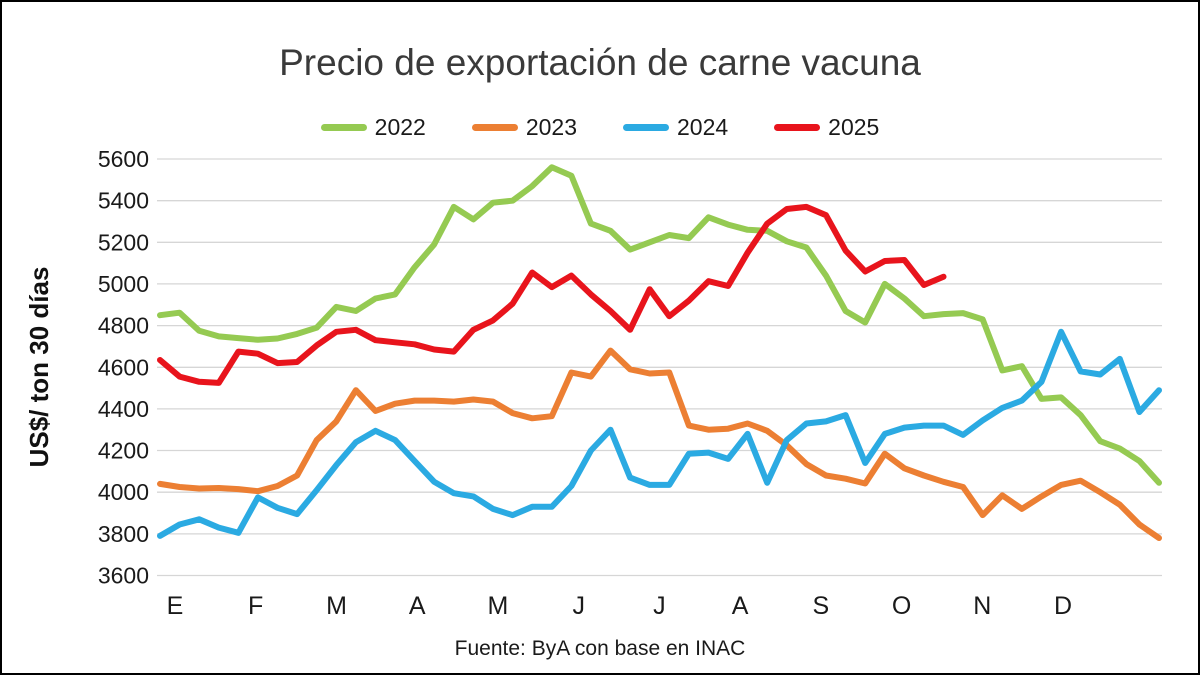  I want to click on legend-swatch-2022-icon, so click(343, 127).